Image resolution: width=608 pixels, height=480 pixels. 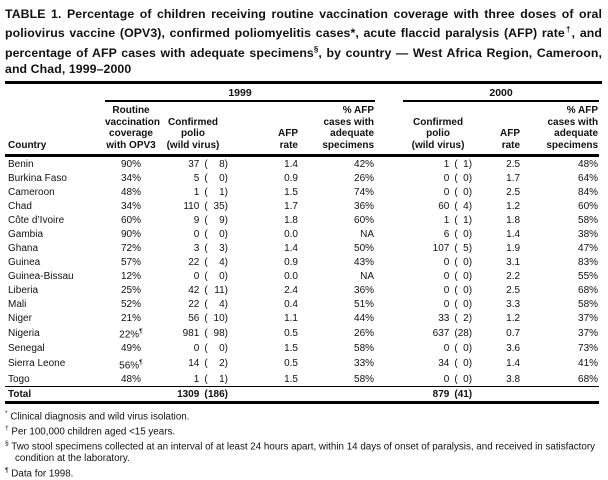 I want to click on cell-country: Chad, so click(x=20, y=206).